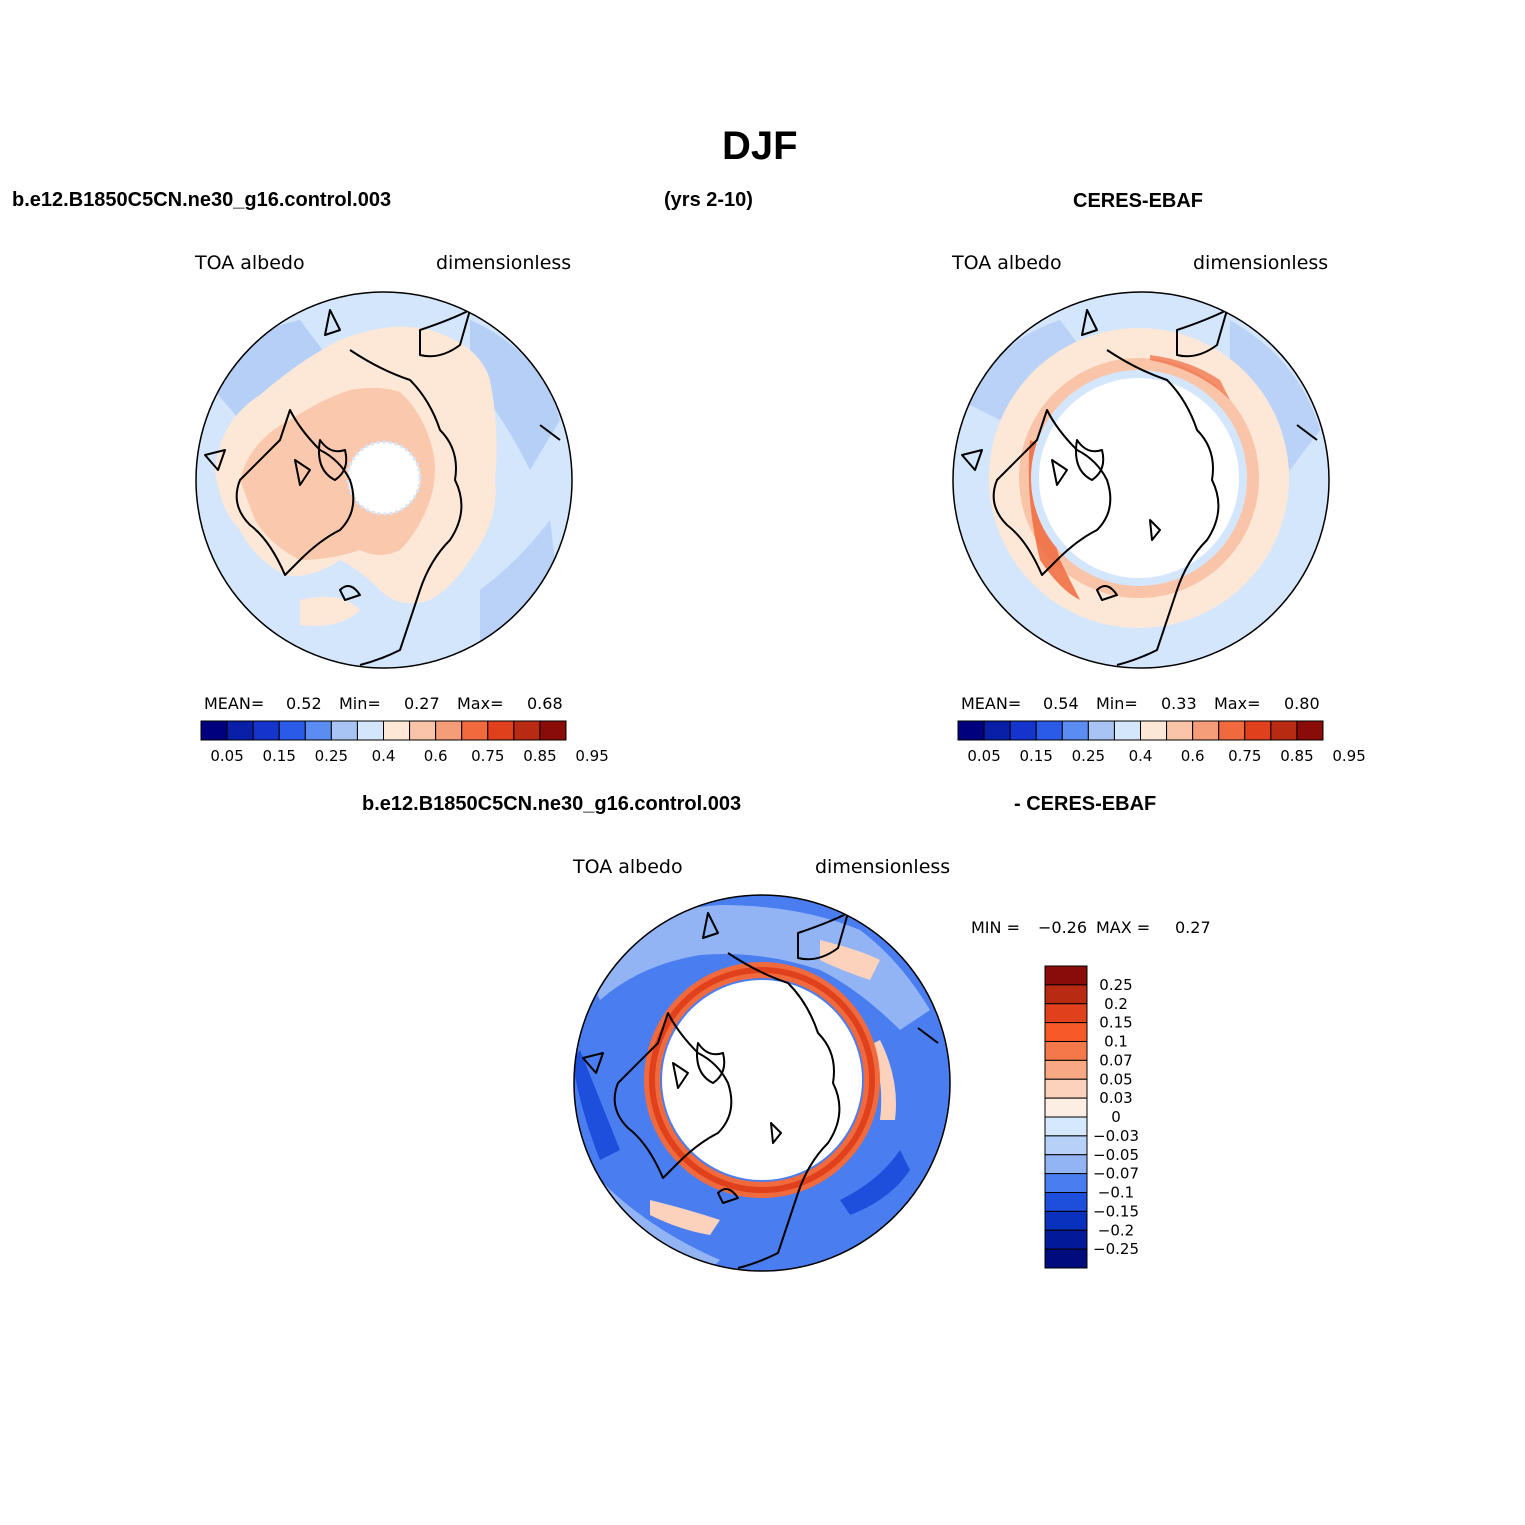 Image resolution: width=1525 pixels, height=1525 pixels. Describe the element at coordinates (552, 804) in the screenshot. I see `diff-header-left: b.e12.B1850C5CN.ne30_g16.control.003` at that location.